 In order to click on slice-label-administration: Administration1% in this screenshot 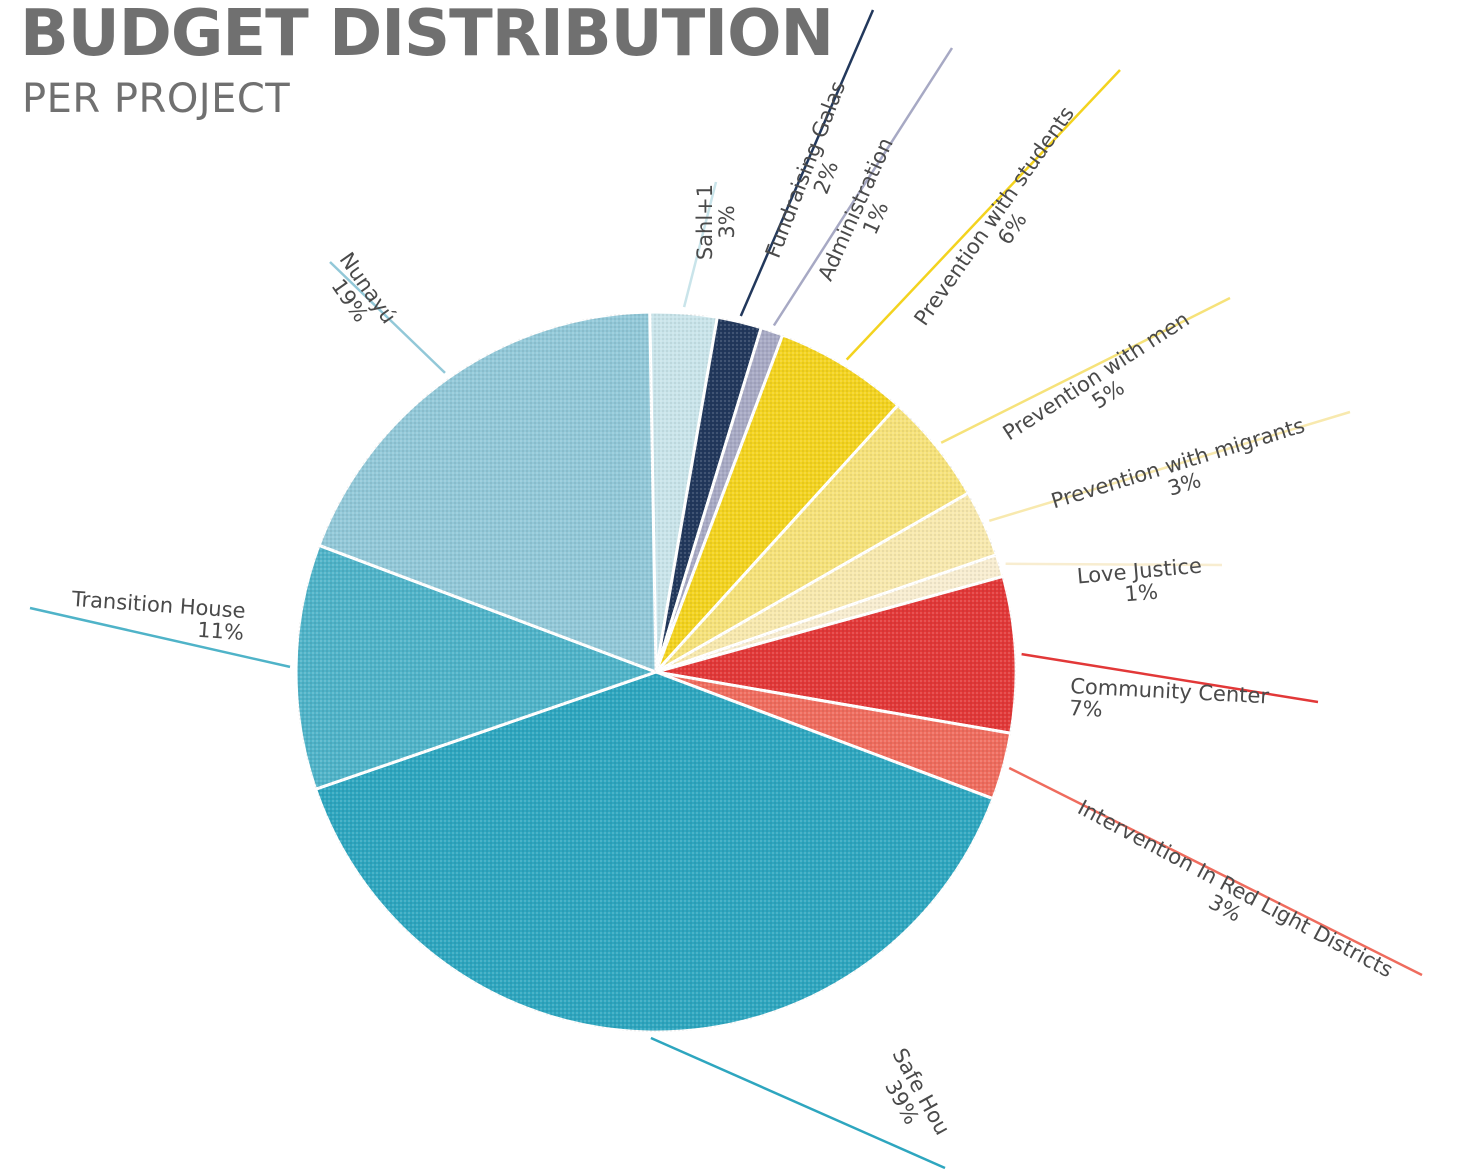, I will do `click(865, 213)`.